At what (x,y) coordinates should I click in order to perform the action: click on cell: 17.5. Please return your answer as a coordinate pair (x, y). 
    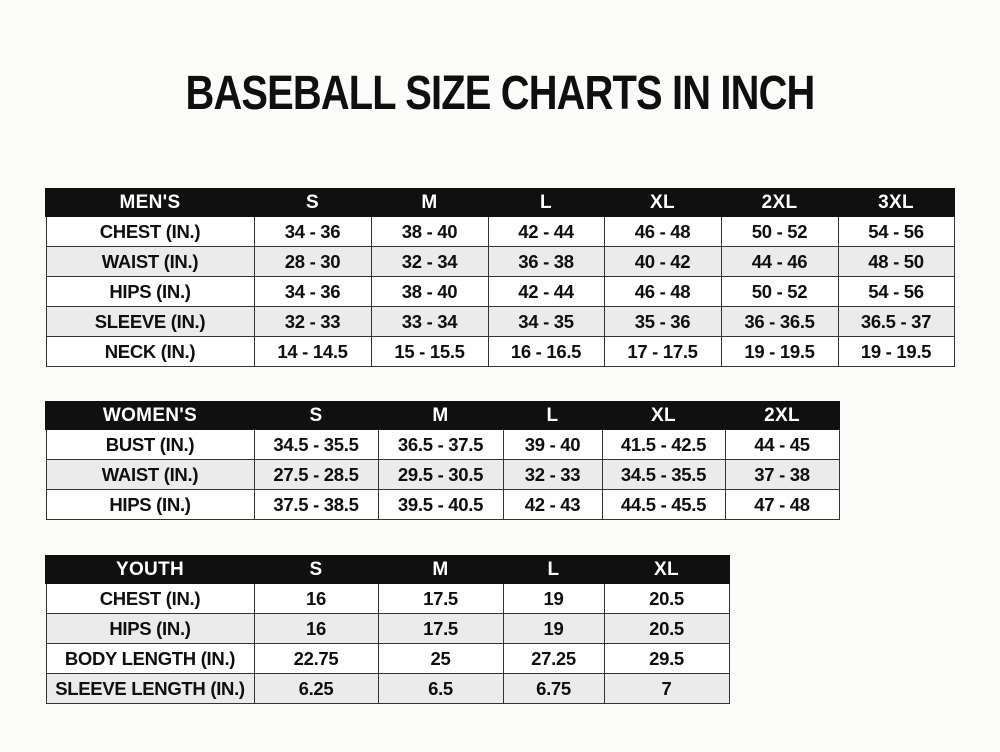
    Looking at the image, I should click on (440, 628).